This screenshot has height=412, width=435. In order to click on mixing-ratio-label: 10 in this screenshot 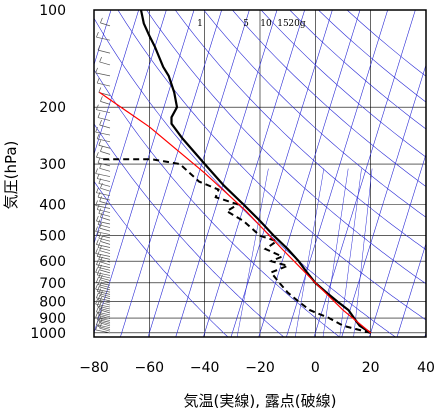, I will do `click(266, 24)`.